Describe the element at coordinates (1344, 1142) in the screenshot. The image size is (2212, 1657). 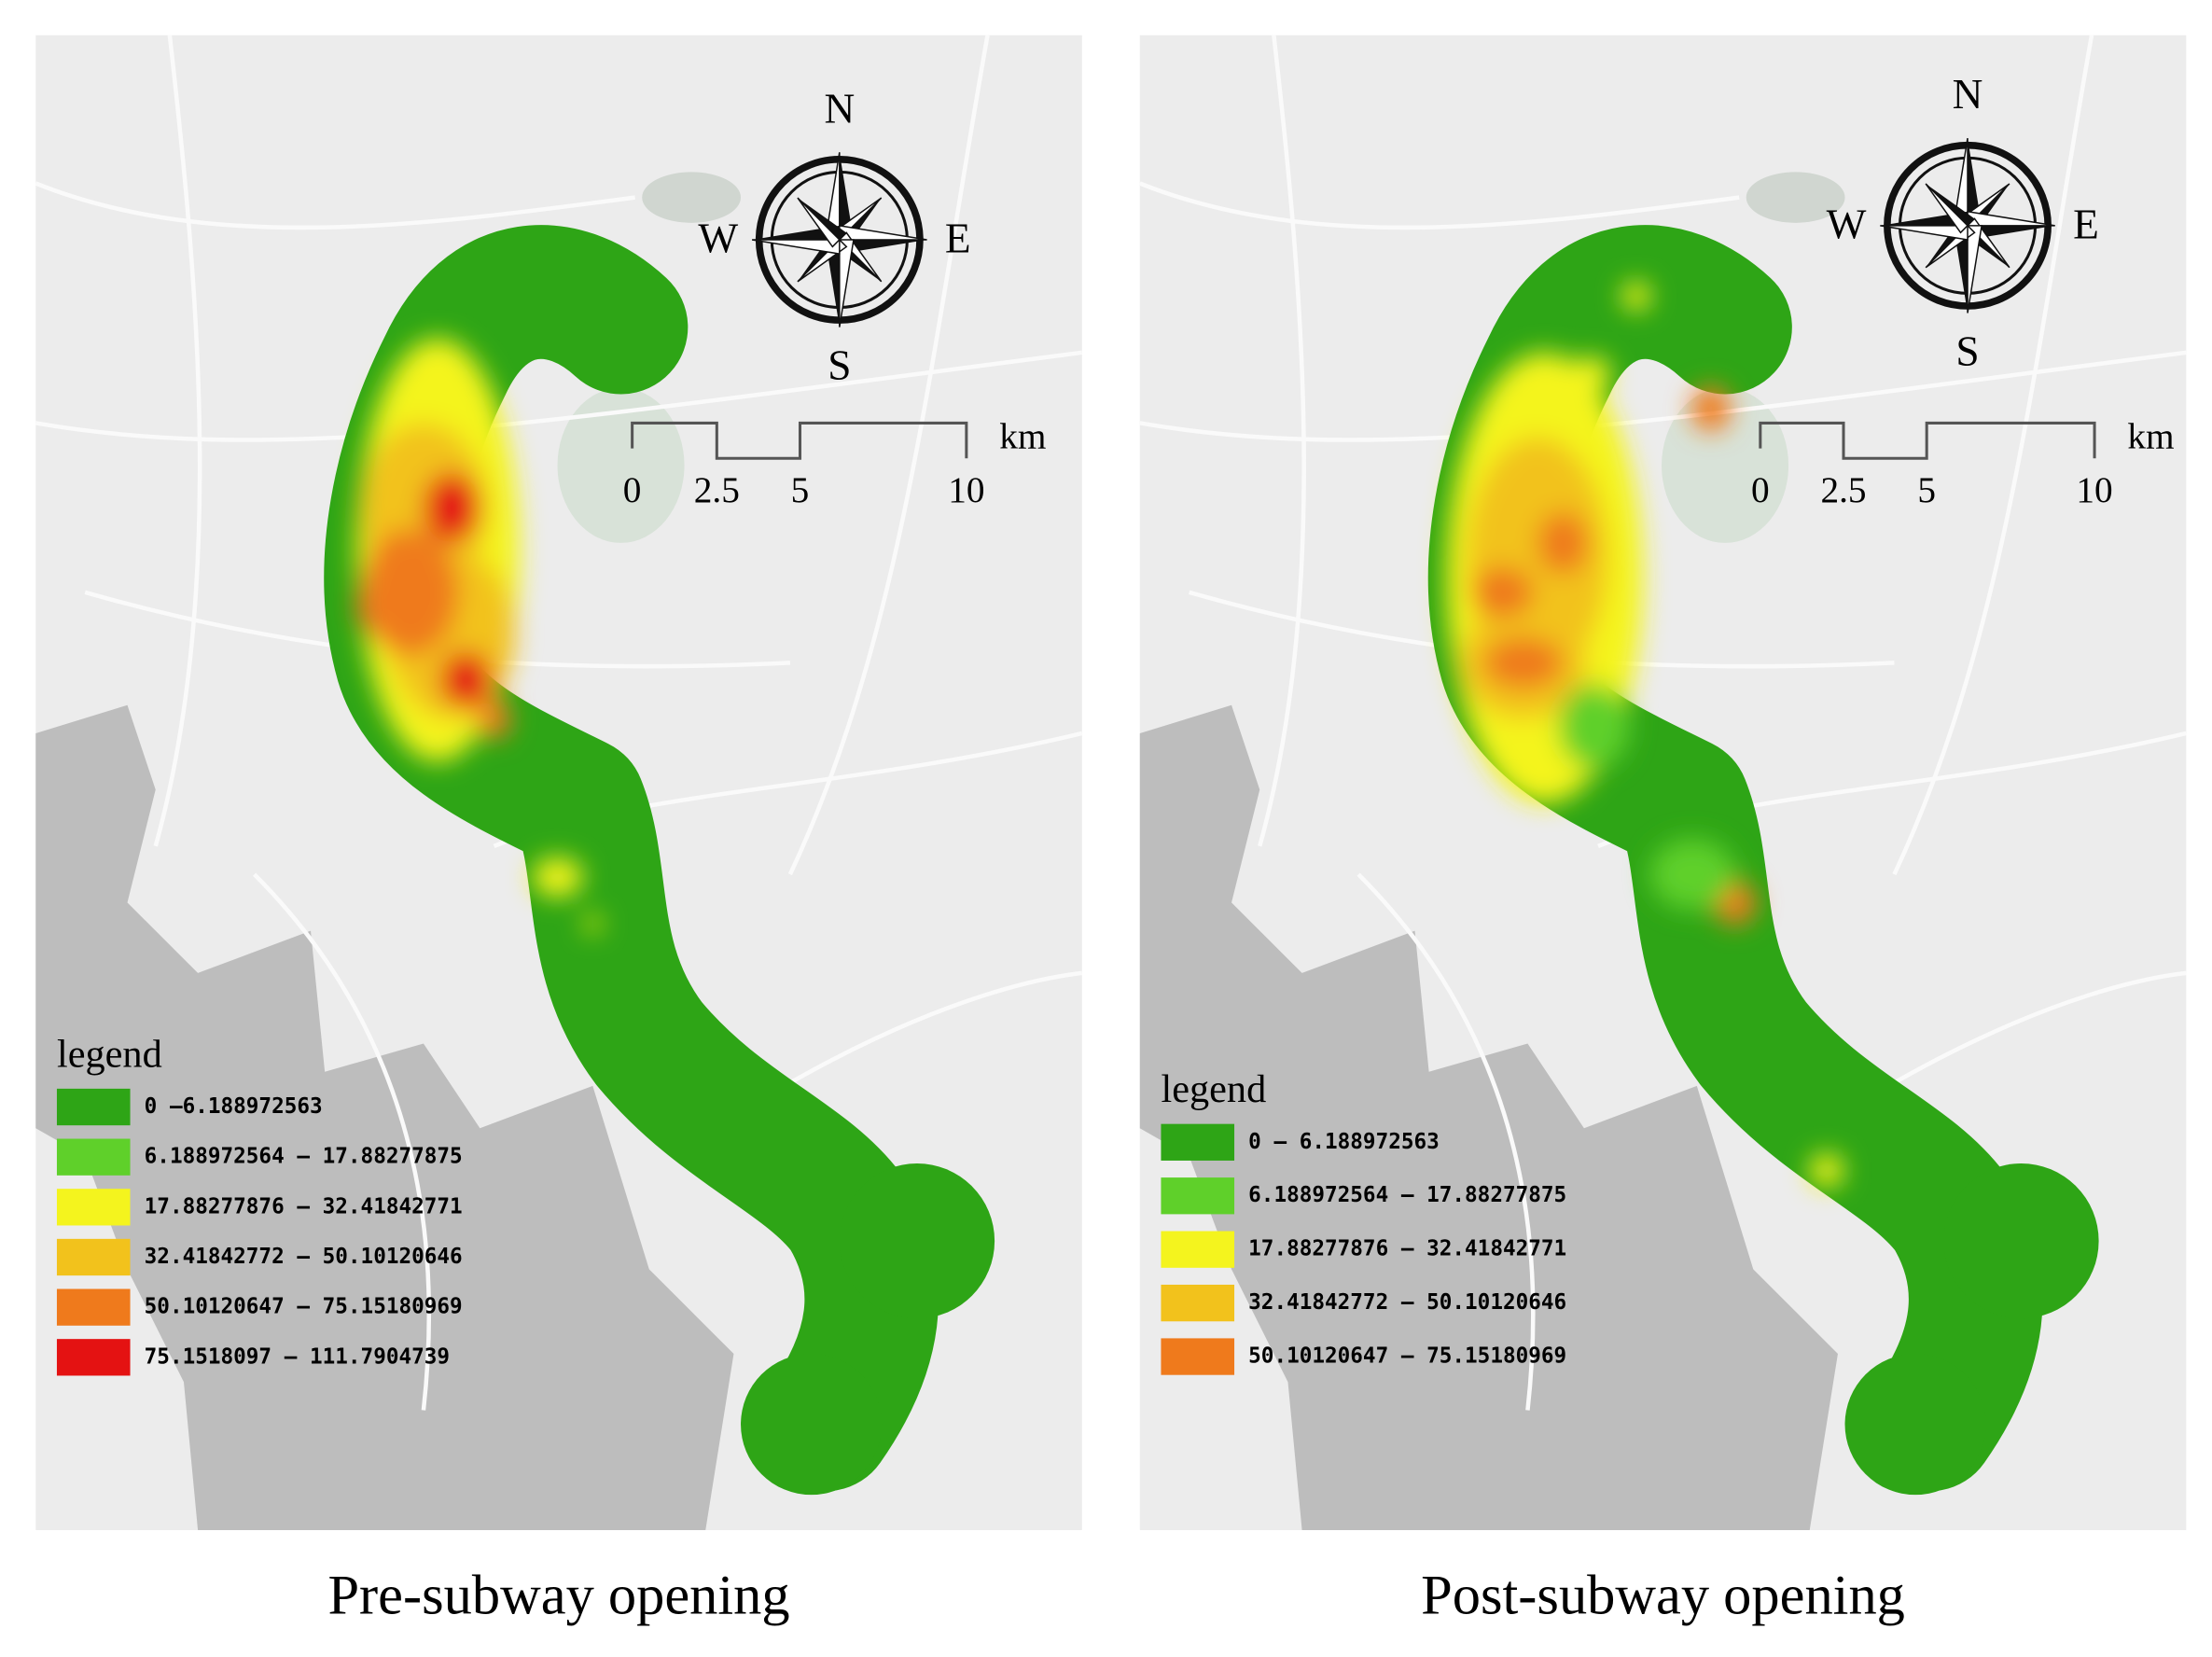
I see `legend-label: 0 – 6.188972563` at that location.